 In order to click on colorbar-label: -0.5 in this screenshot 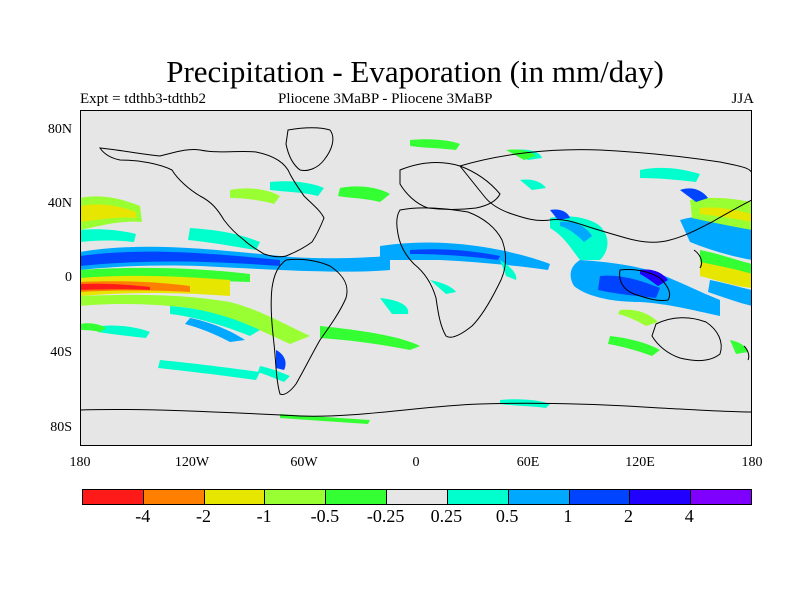, I will do `click(325, 516)`.